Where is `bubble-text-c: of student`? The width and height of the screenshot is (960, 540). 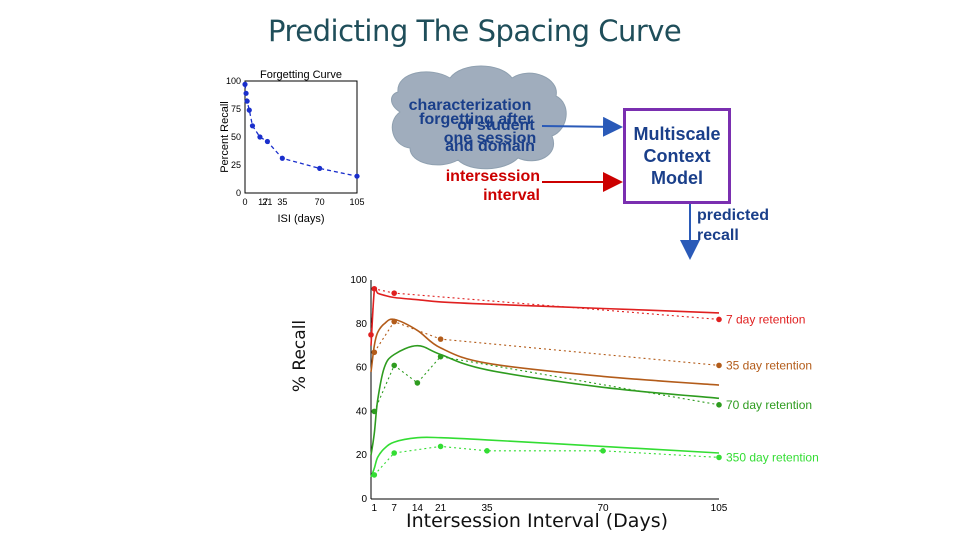
bubble-text-c: of student is located at coordinates (496, 125).